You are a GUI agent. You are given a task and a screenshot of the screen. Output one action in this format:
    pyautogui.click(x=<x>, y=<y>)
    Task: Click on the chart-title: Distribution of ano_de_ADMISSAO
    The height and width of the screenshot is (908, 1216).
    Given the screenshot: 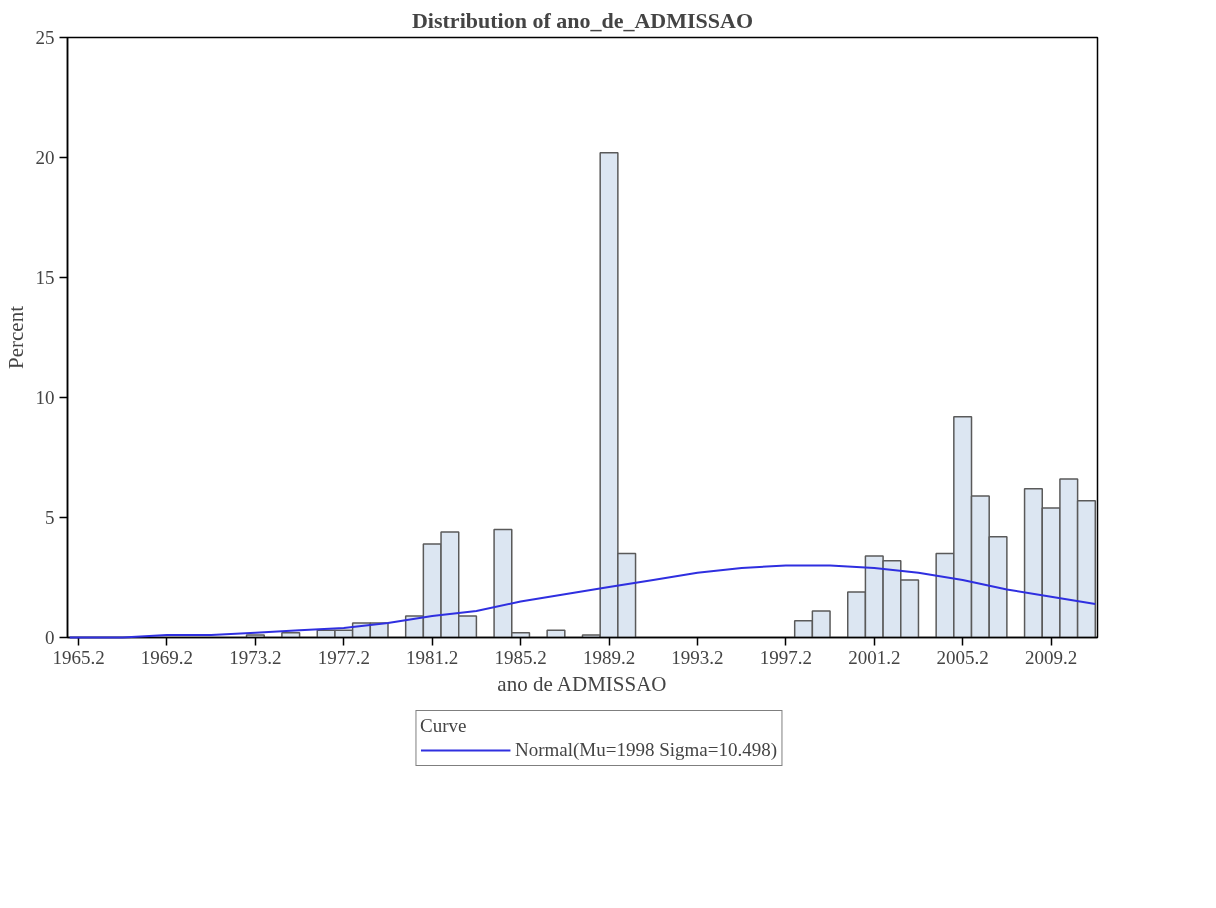 What is the action you would take?
    pyautogui.click(x=582, y=20)
    